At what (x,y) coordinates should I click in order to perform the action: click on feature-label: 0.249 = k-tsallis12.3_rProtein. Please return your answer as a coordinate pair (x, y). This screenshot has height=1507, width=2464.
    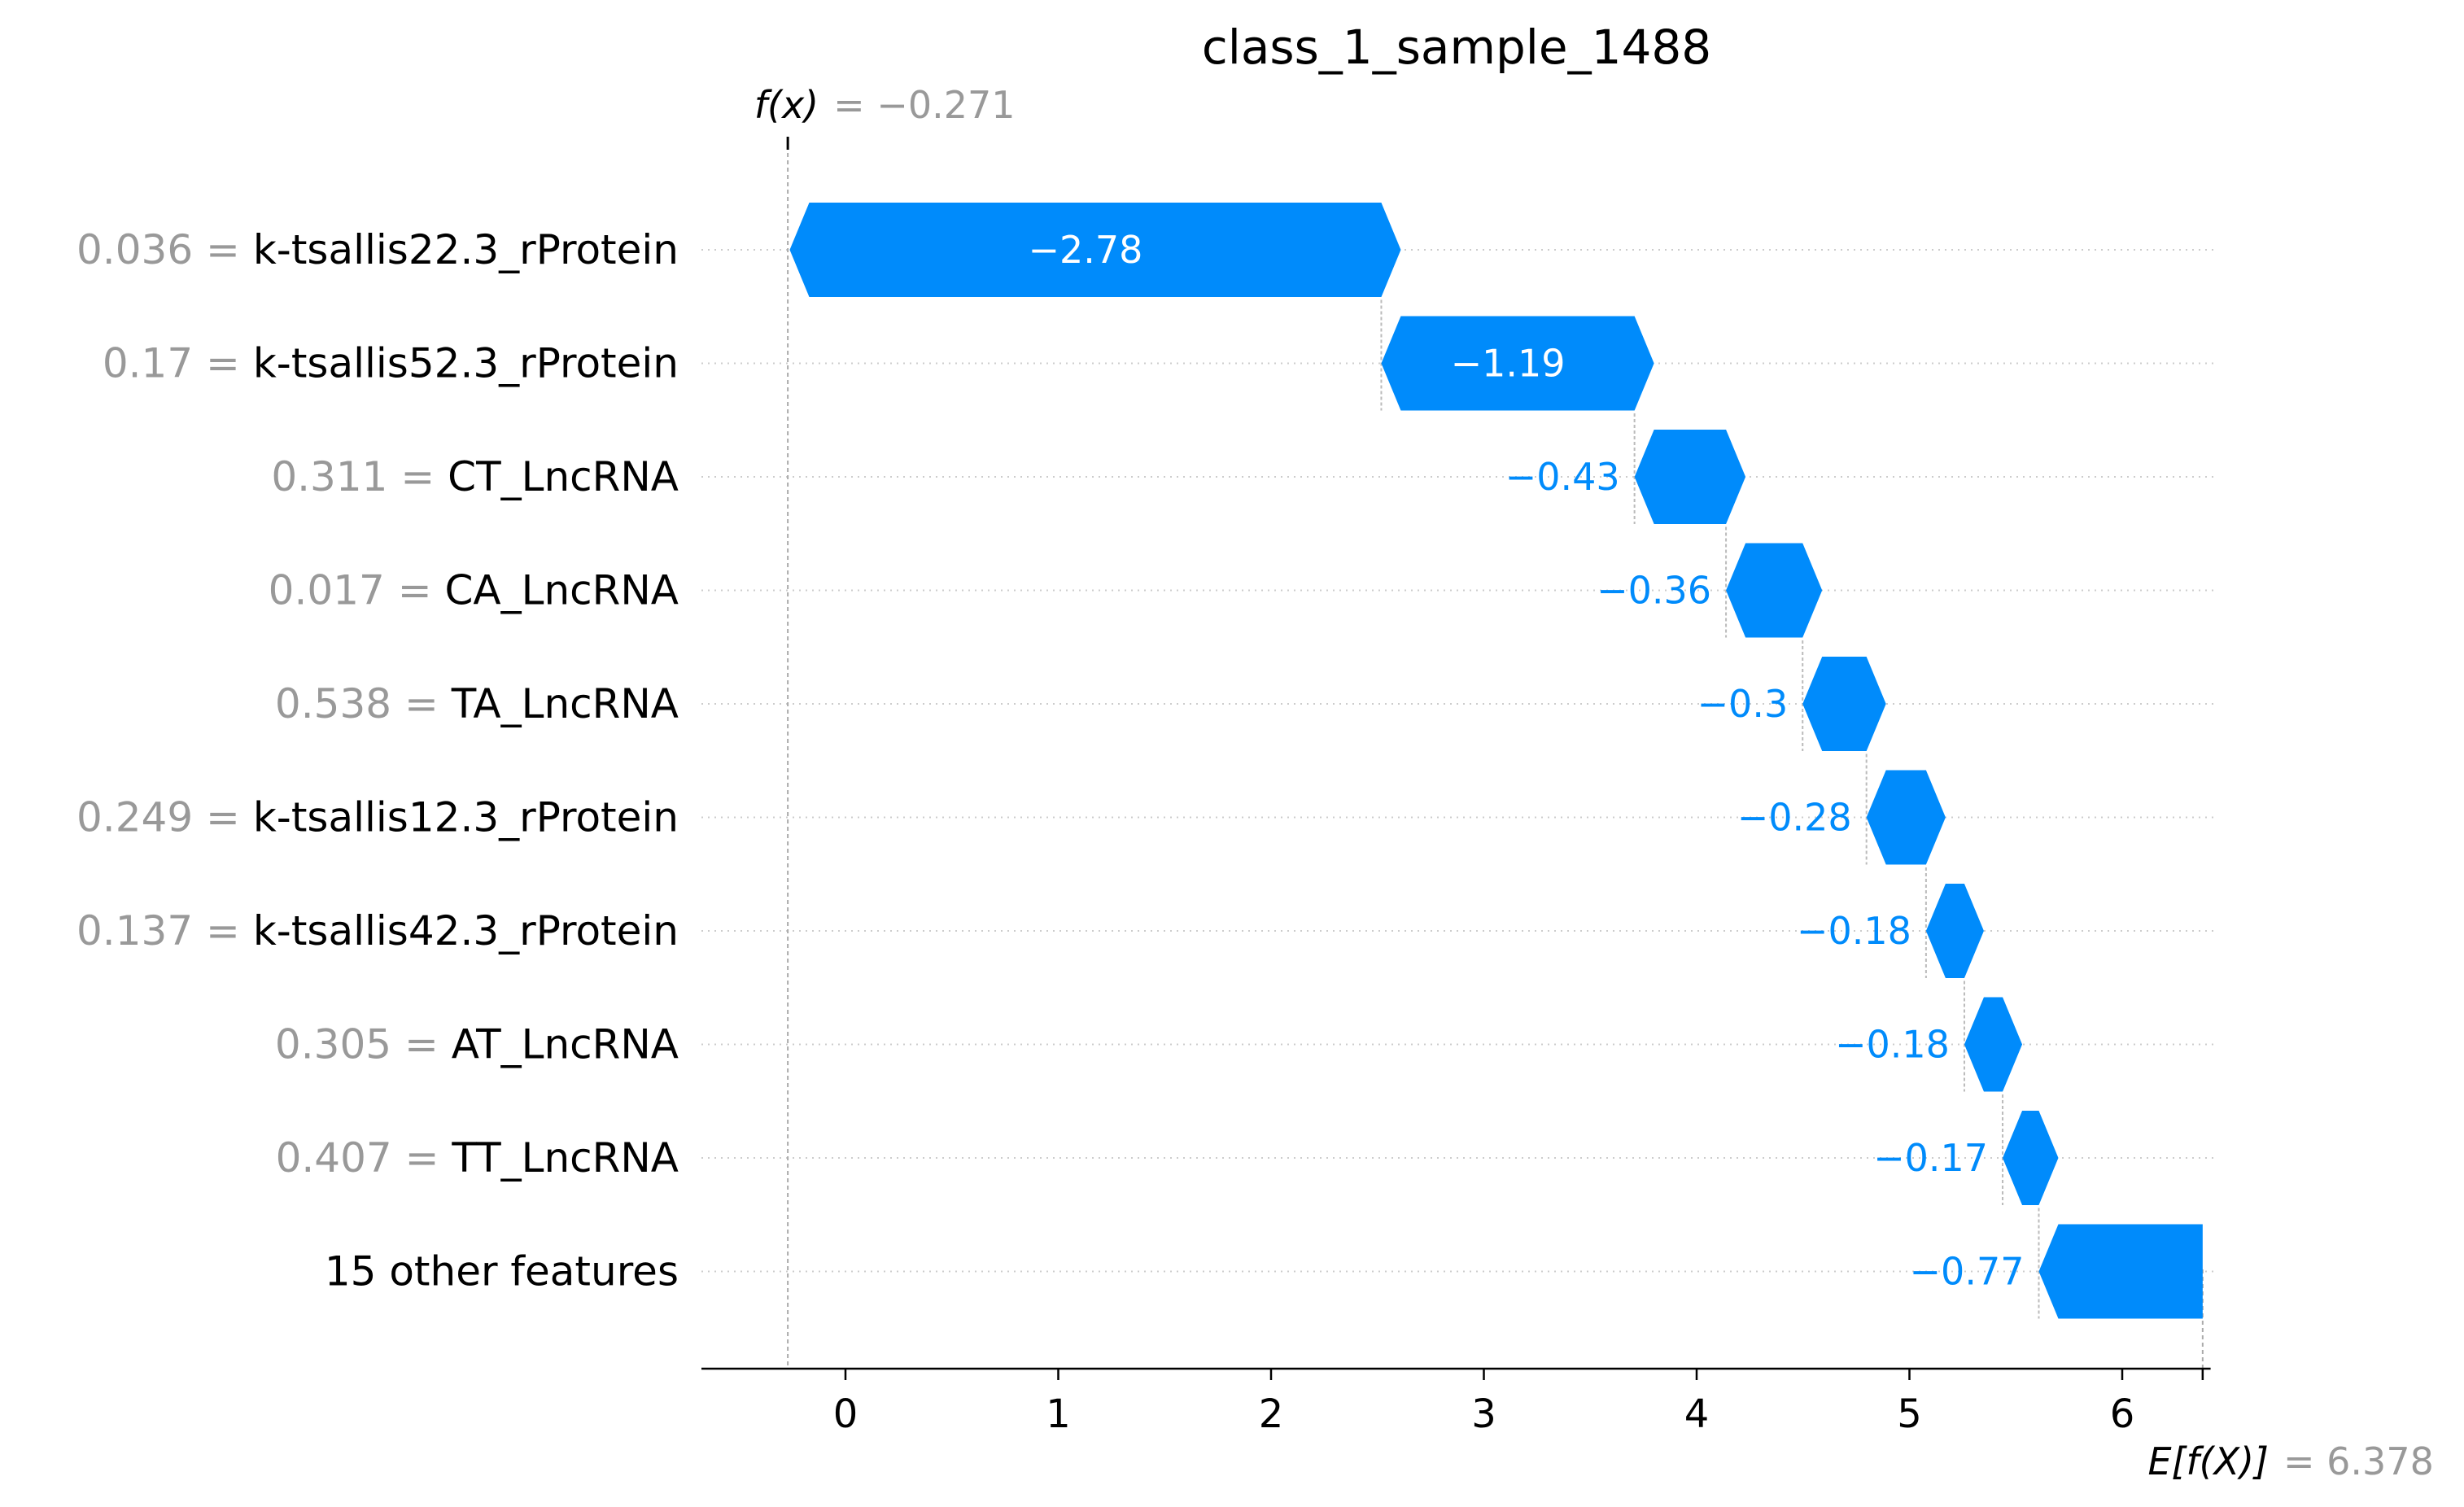
    Looking at the image, I should click on (377, 817).